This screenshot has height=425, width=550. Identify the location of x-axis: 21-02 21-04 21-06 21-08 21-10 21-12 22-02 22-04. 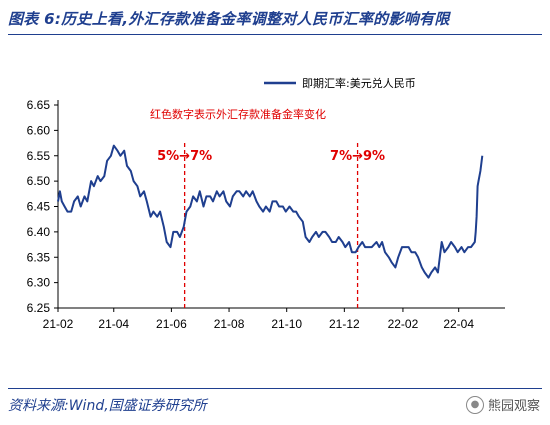
(274, 319).